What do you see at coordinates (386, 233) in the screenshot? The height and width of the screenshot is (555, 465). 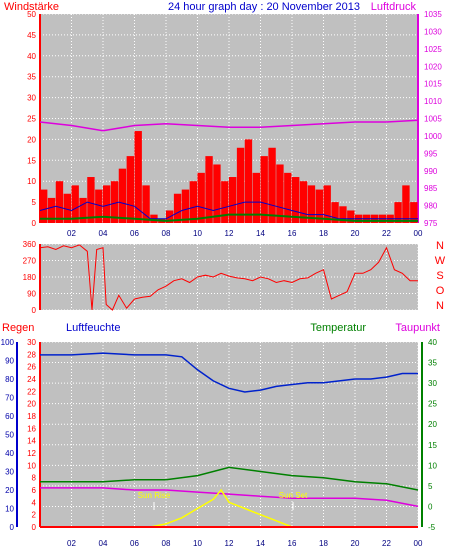 I see `x-tick-label: 22` at bounding box center [386, 233].